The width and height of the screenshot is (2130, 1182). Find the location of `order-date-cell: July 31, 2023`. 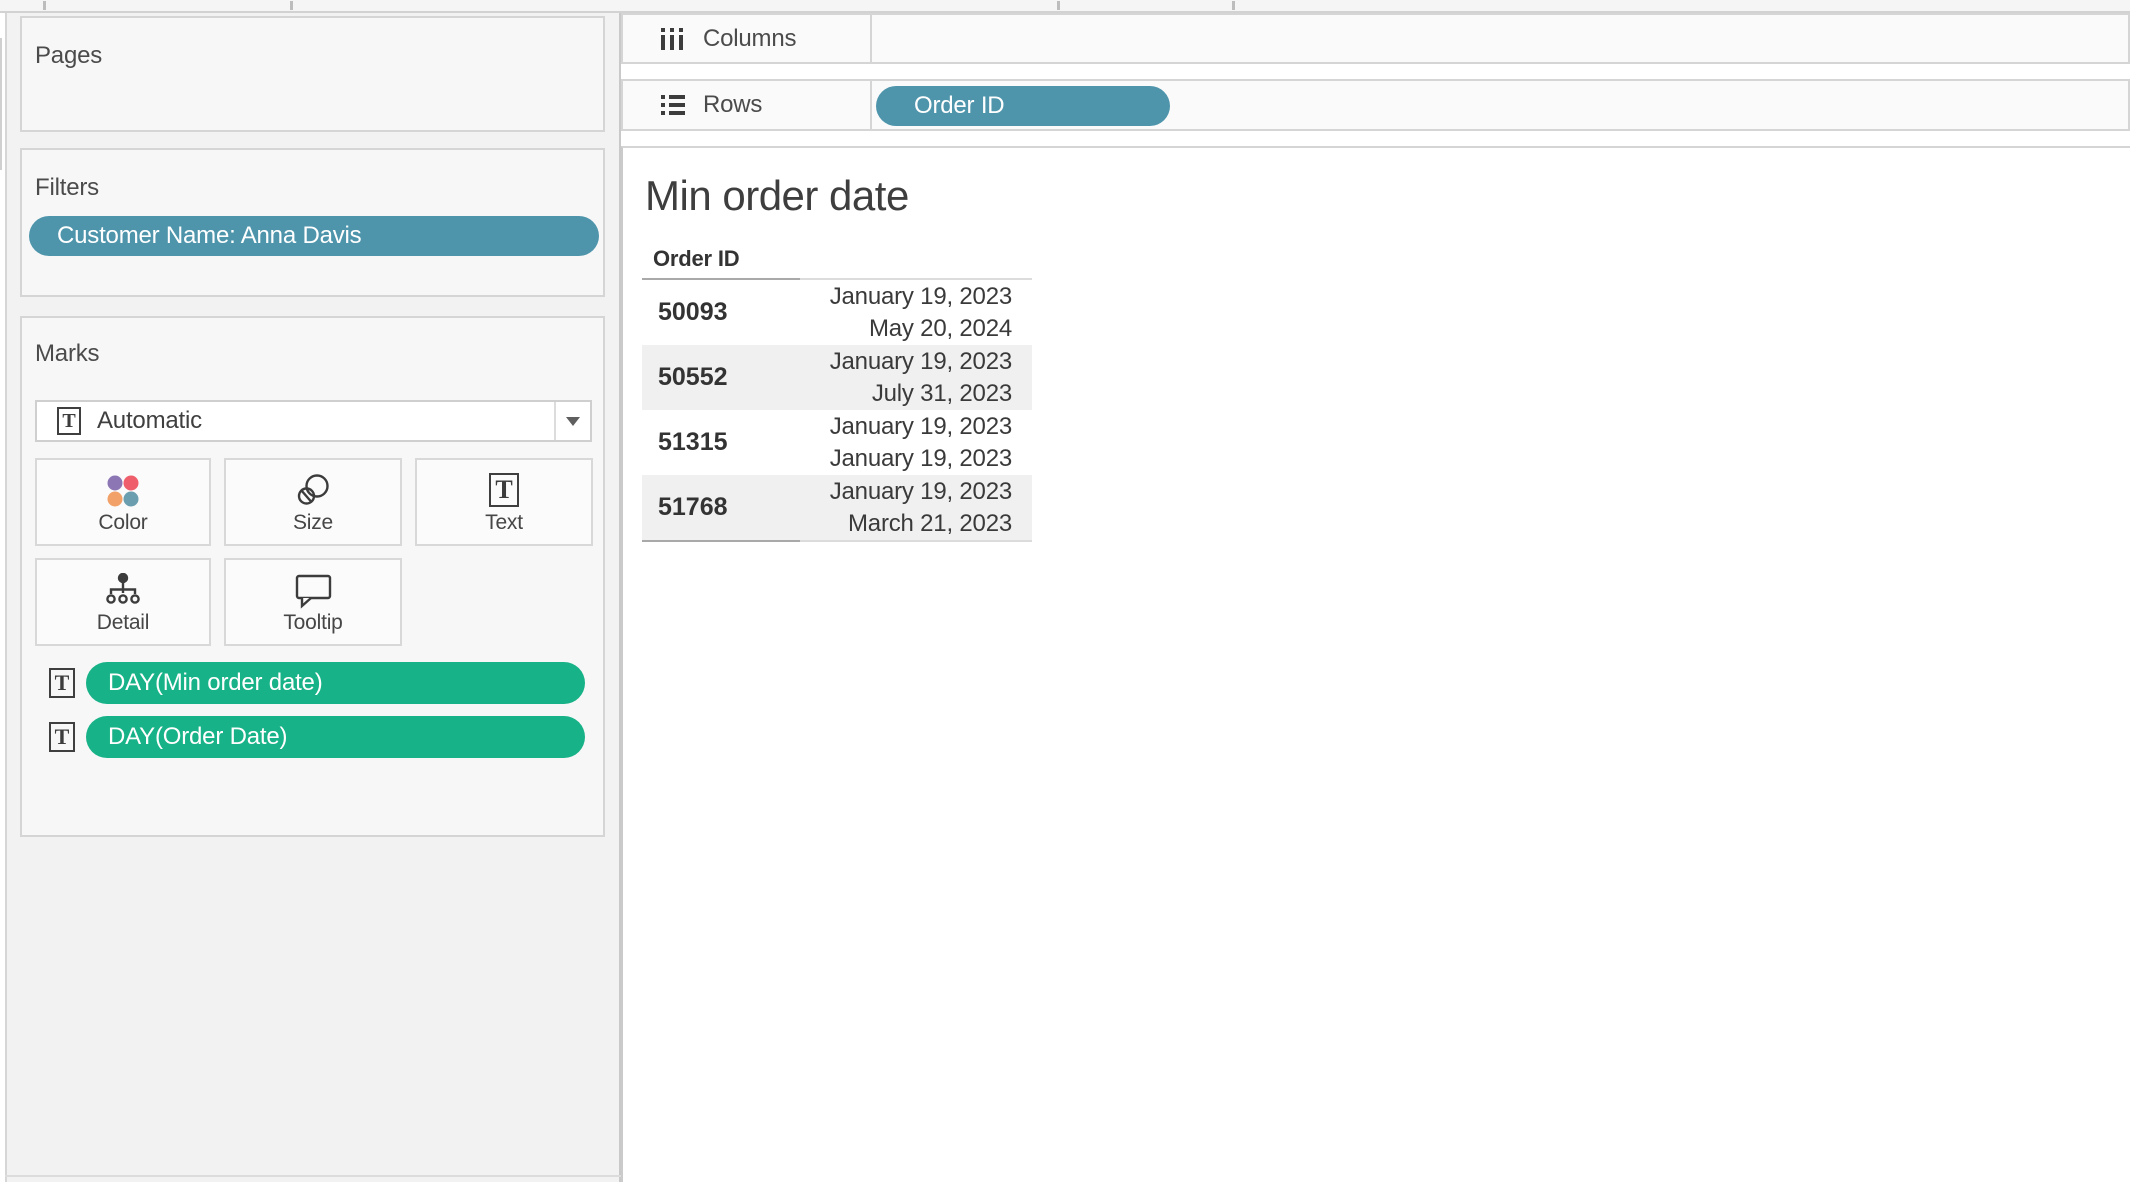

order-date-cell: July 31, 2023 is located at coordinates (941, 393).